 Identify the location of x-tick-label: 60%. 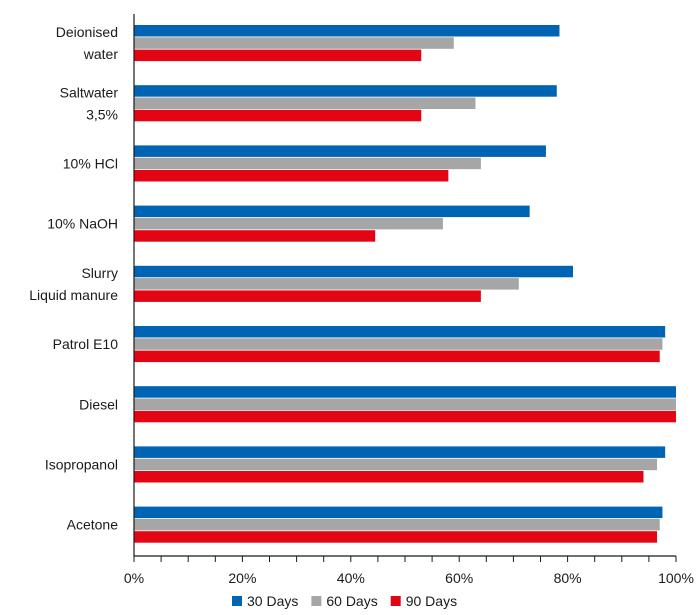
(459, 578).